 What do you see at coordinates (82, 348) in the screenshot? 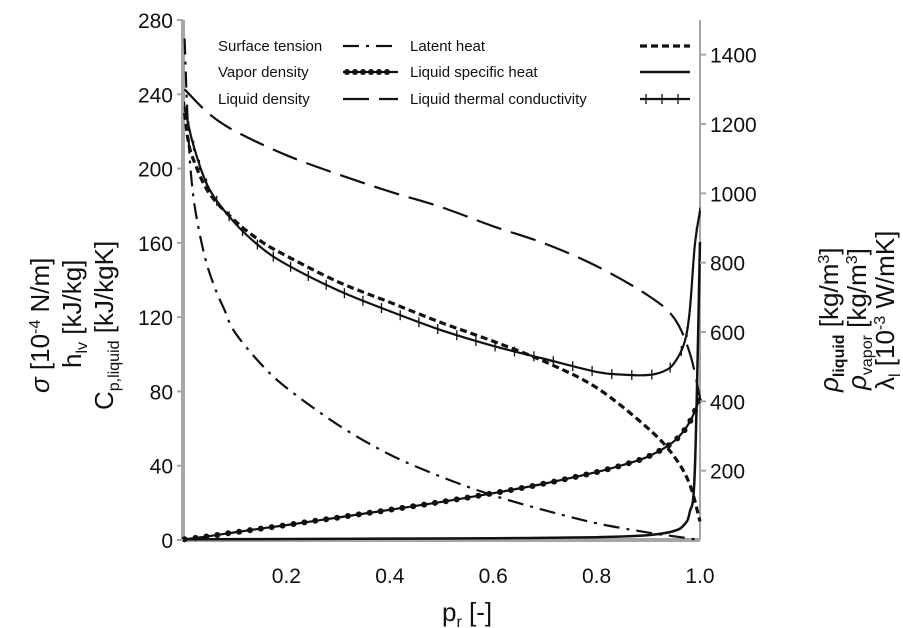
I see `y-left-title-2-sub: lv` at bounding box center [82, 348].